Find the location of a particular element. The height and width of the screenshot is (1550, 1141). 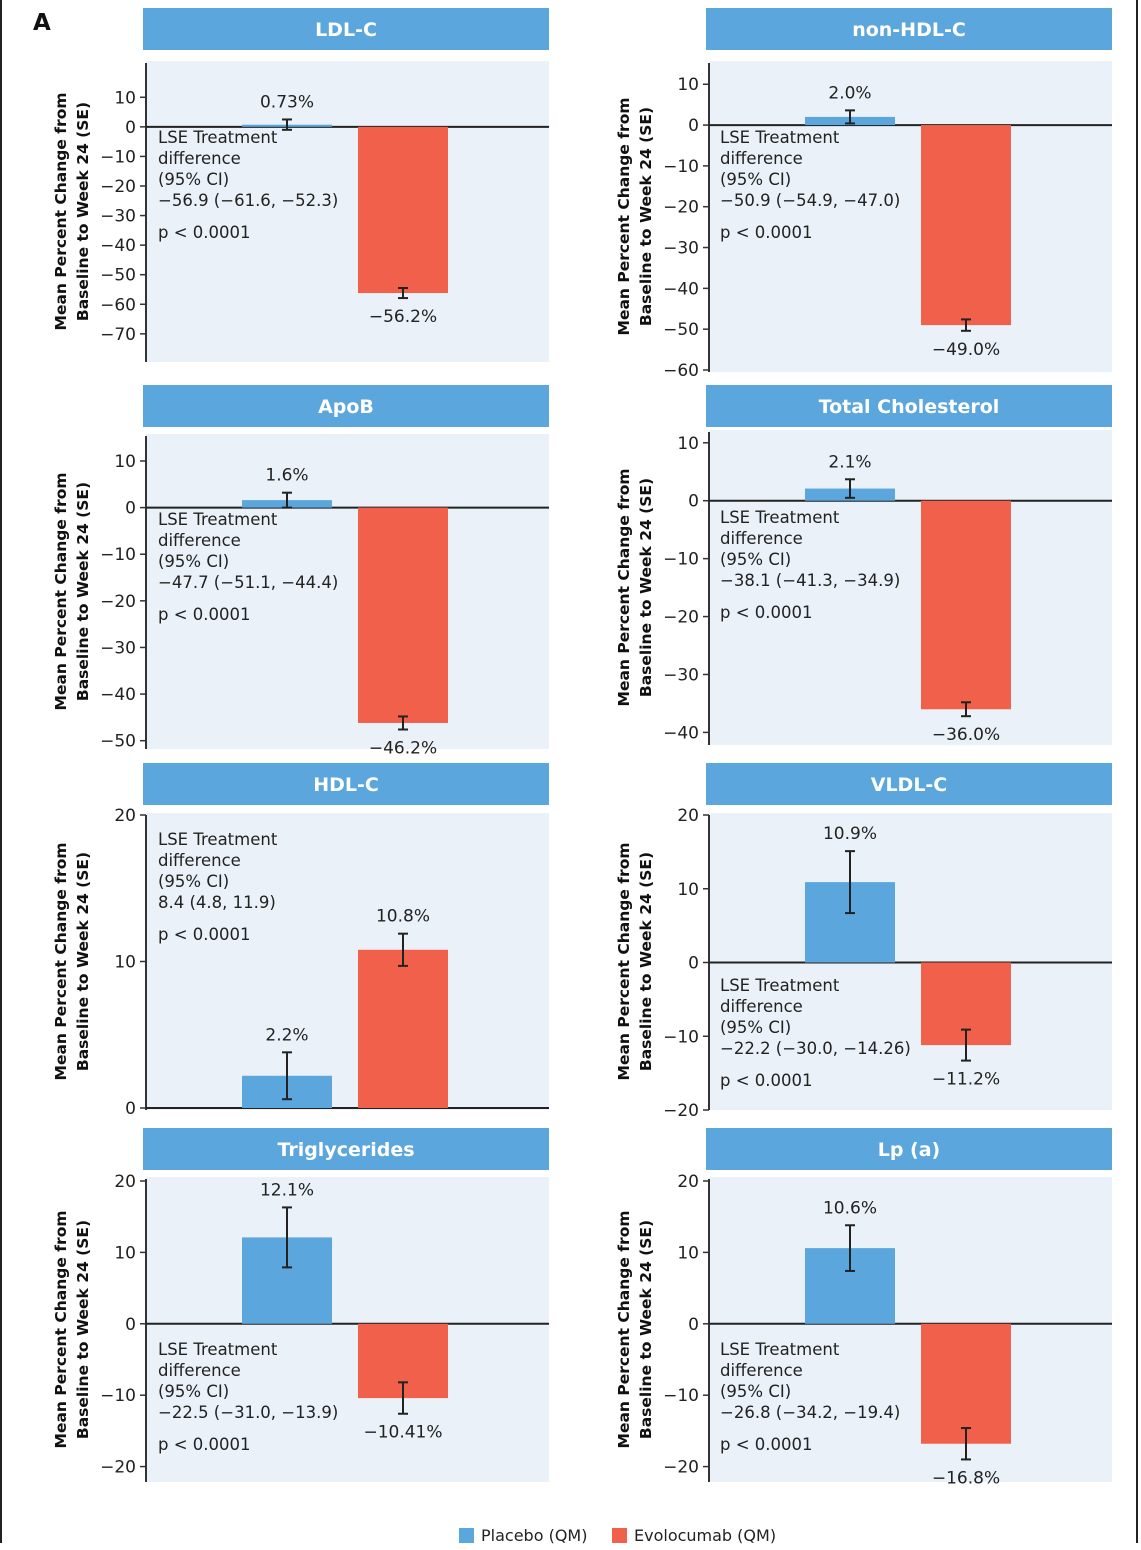

chart-title: Triglycerides is located at coordinates (345, 1150).